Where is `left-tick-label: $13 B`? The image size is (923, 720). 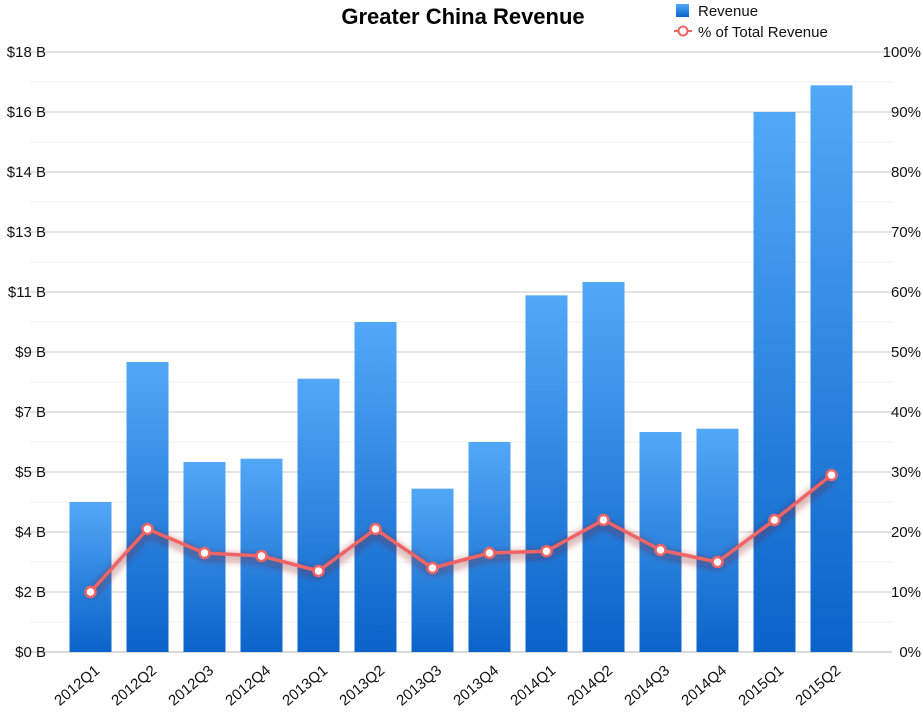 left-tick-label: $13 B is located at coordinates (26, 232).